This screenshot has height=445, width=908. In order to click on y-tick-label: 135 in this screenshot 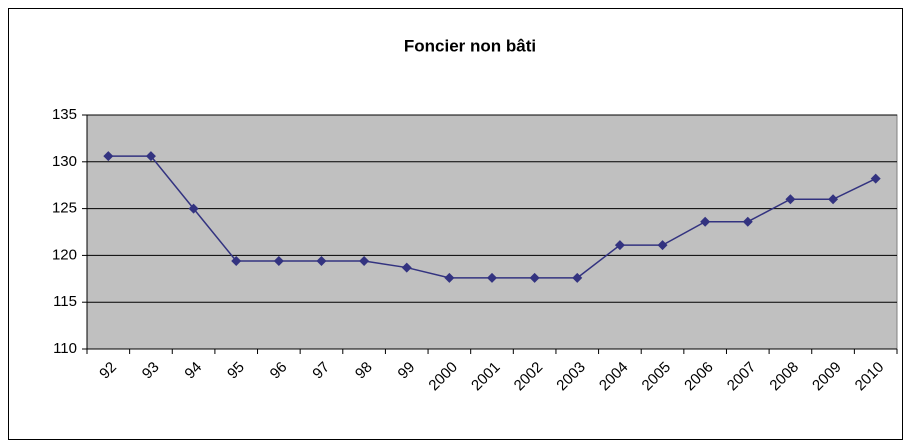, I will do `click(64, 114)`.